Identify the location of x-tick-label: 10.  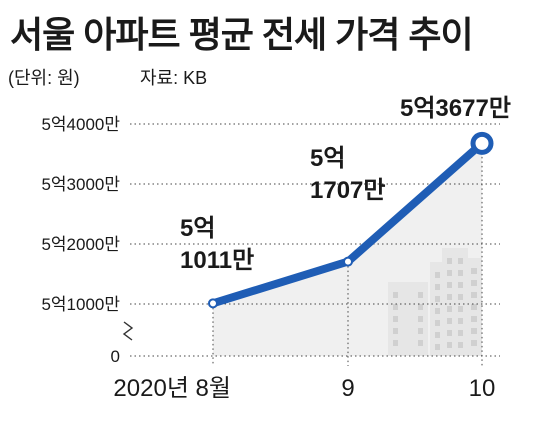
(482, 388).